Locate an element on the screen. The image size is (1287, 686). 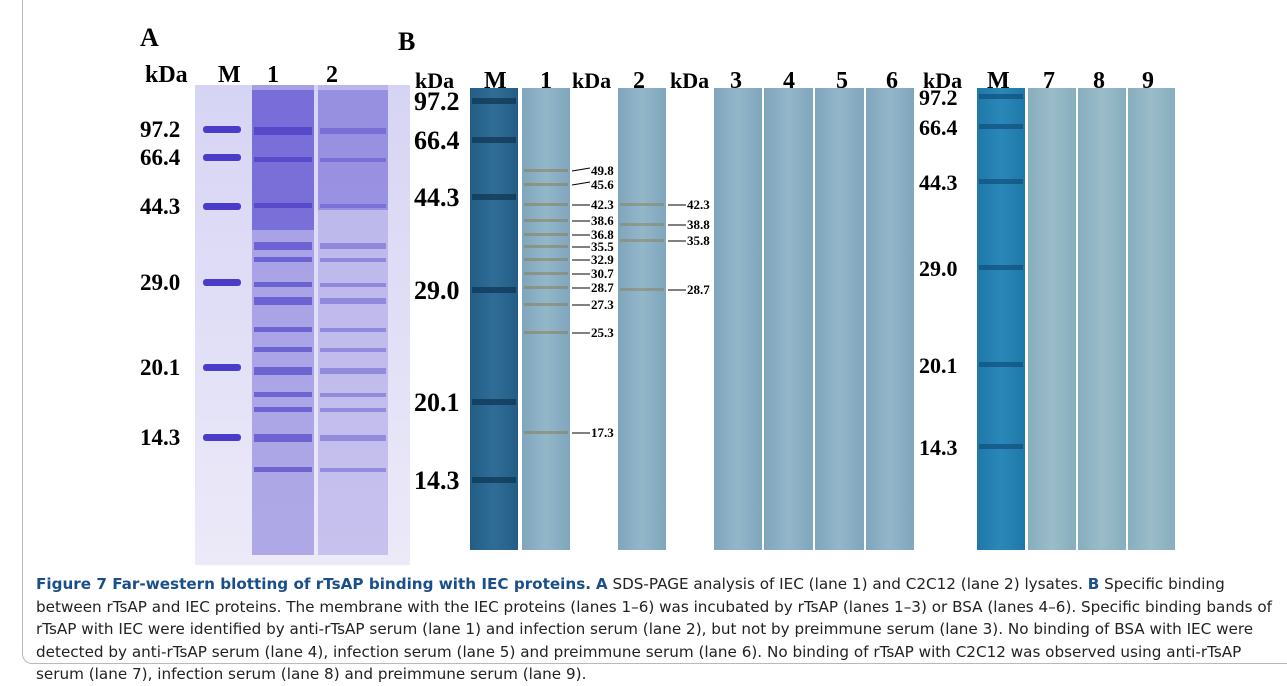
gel-a is located at coordinates (302, 325).